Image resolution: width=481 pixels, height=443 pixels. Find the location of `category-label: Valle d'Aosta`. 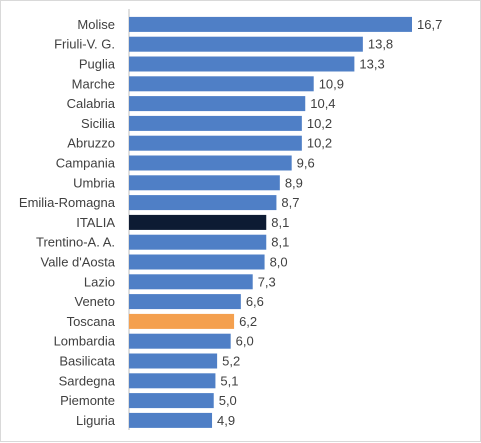

category-label: Valle d'Aosta is located at coordinates (77, 262).